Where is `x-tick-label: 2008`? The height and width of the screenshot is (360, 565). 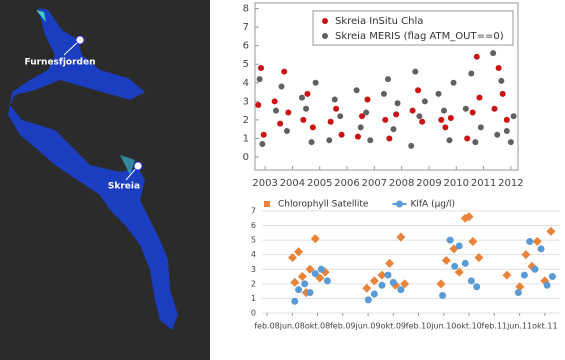
x-tick-label: 2008 is located at coordinates (401, 183).